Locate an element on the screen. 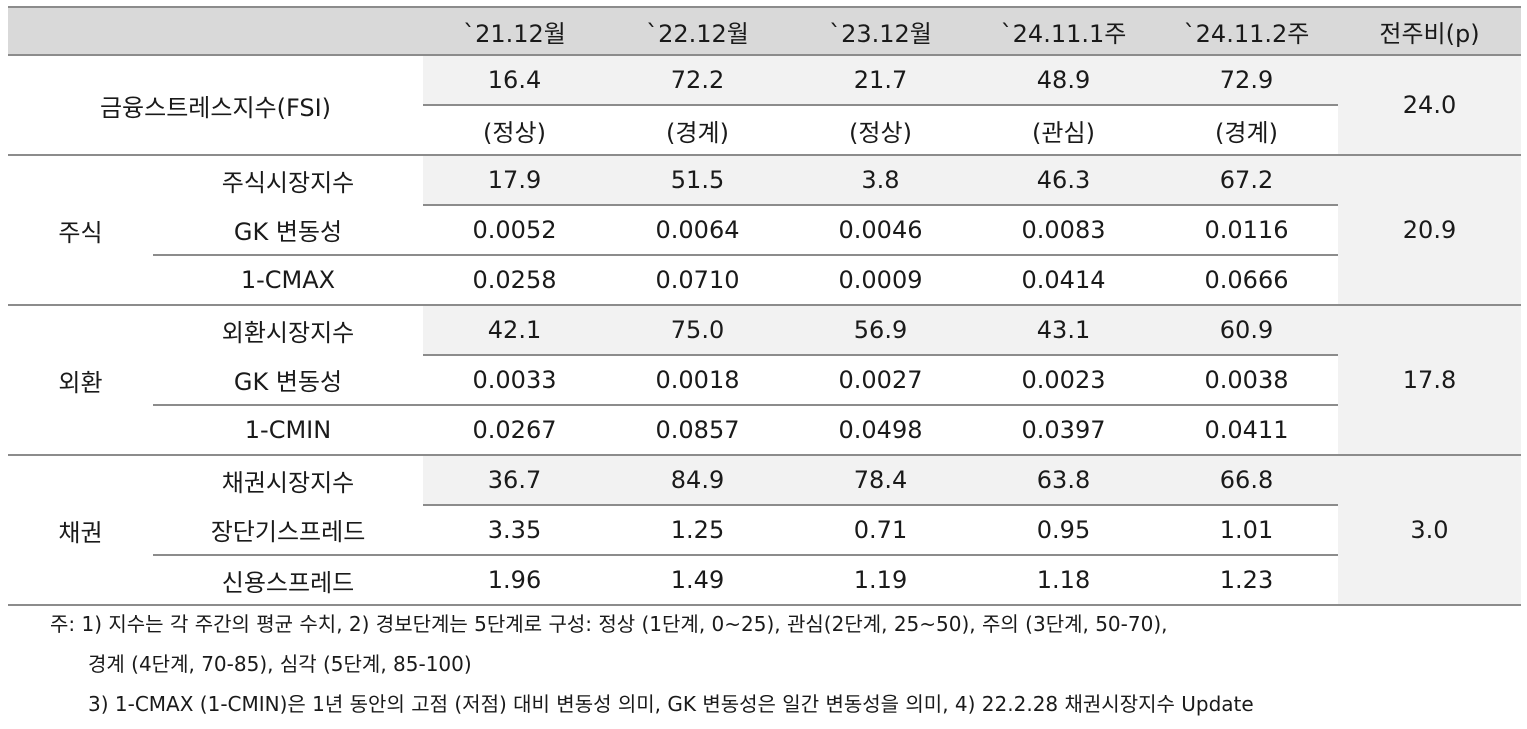 The height and width of the screenshot is (729, 1527). cell: 0.0027 is located at coordinates (880, 380).